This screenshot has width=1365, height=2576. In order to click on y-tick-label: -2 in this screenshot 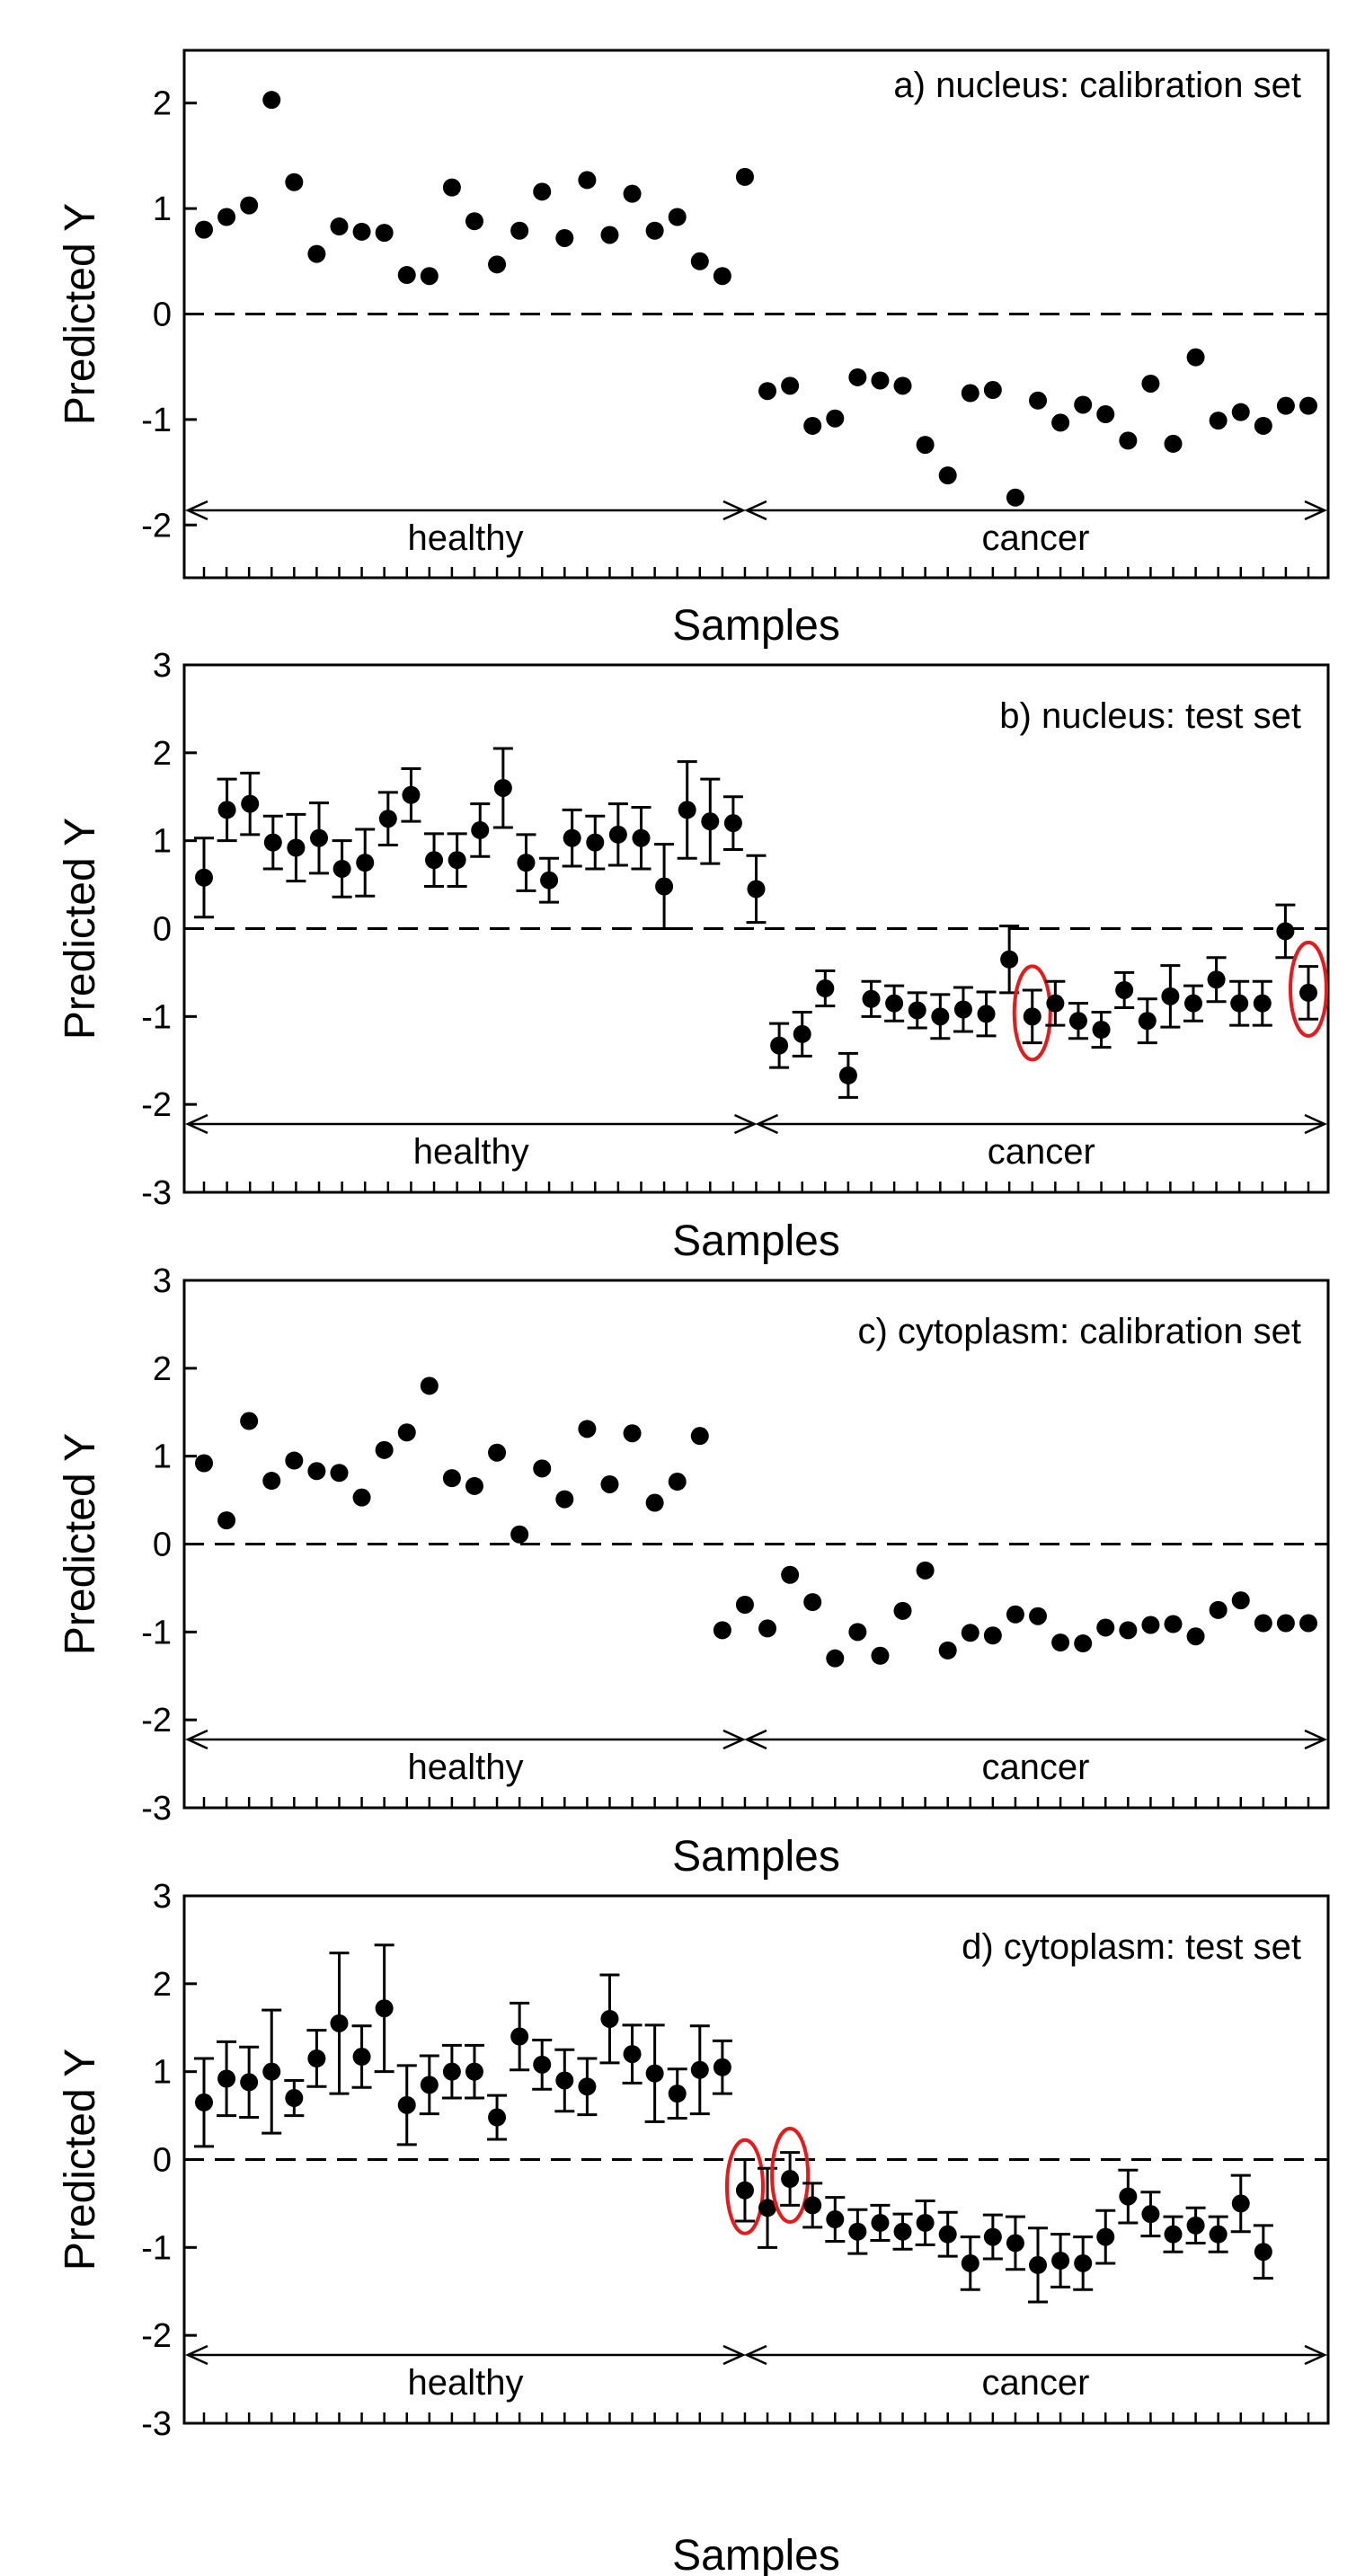, I will do `click(156, 1105)`.